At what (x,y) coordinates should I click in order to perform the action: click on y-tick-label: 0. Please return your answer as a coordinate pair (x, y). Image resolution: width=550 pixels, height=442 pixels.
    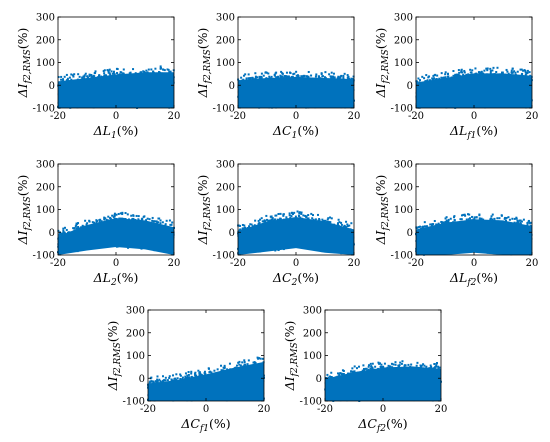
    Looking at the image, I should click on (232, 233).